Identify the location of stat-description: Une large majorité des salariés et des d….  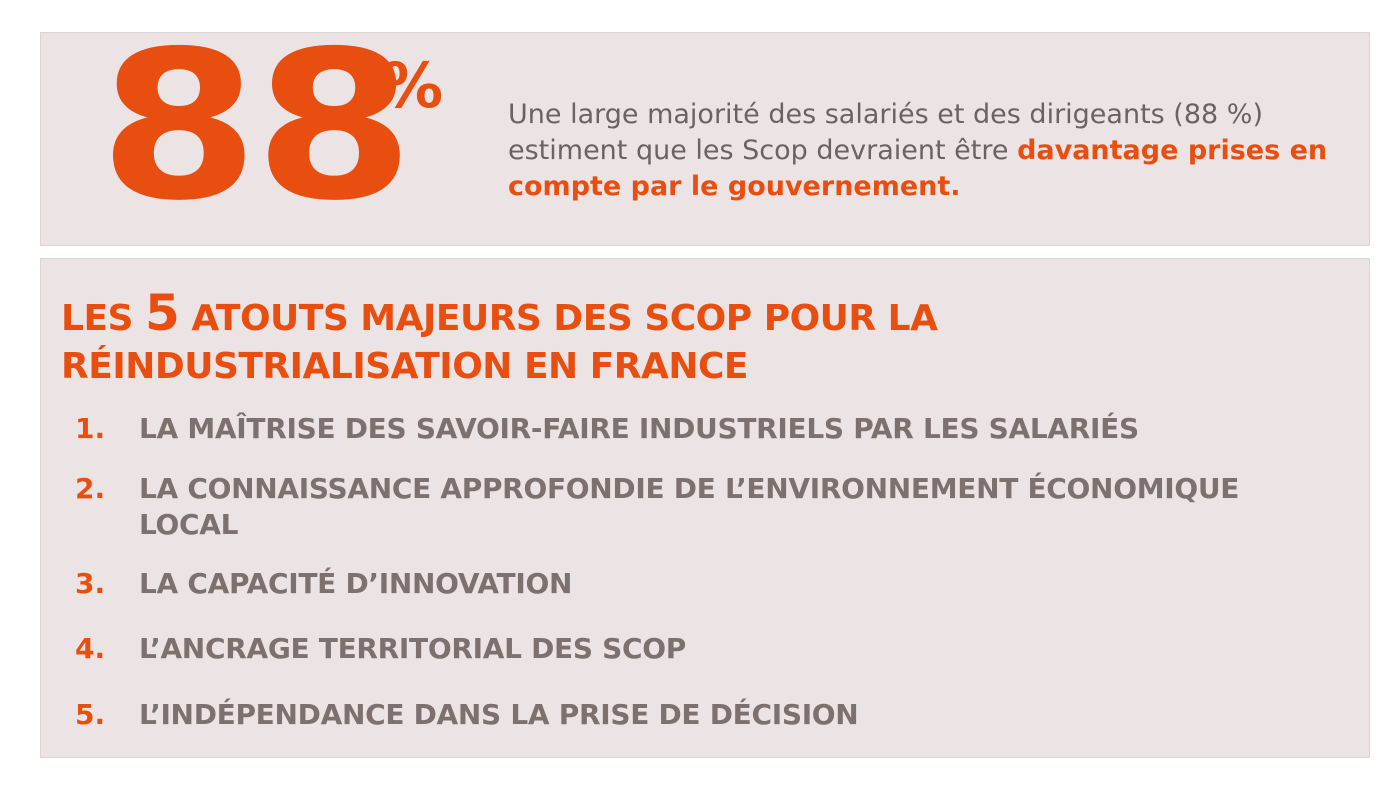
(923, 151).